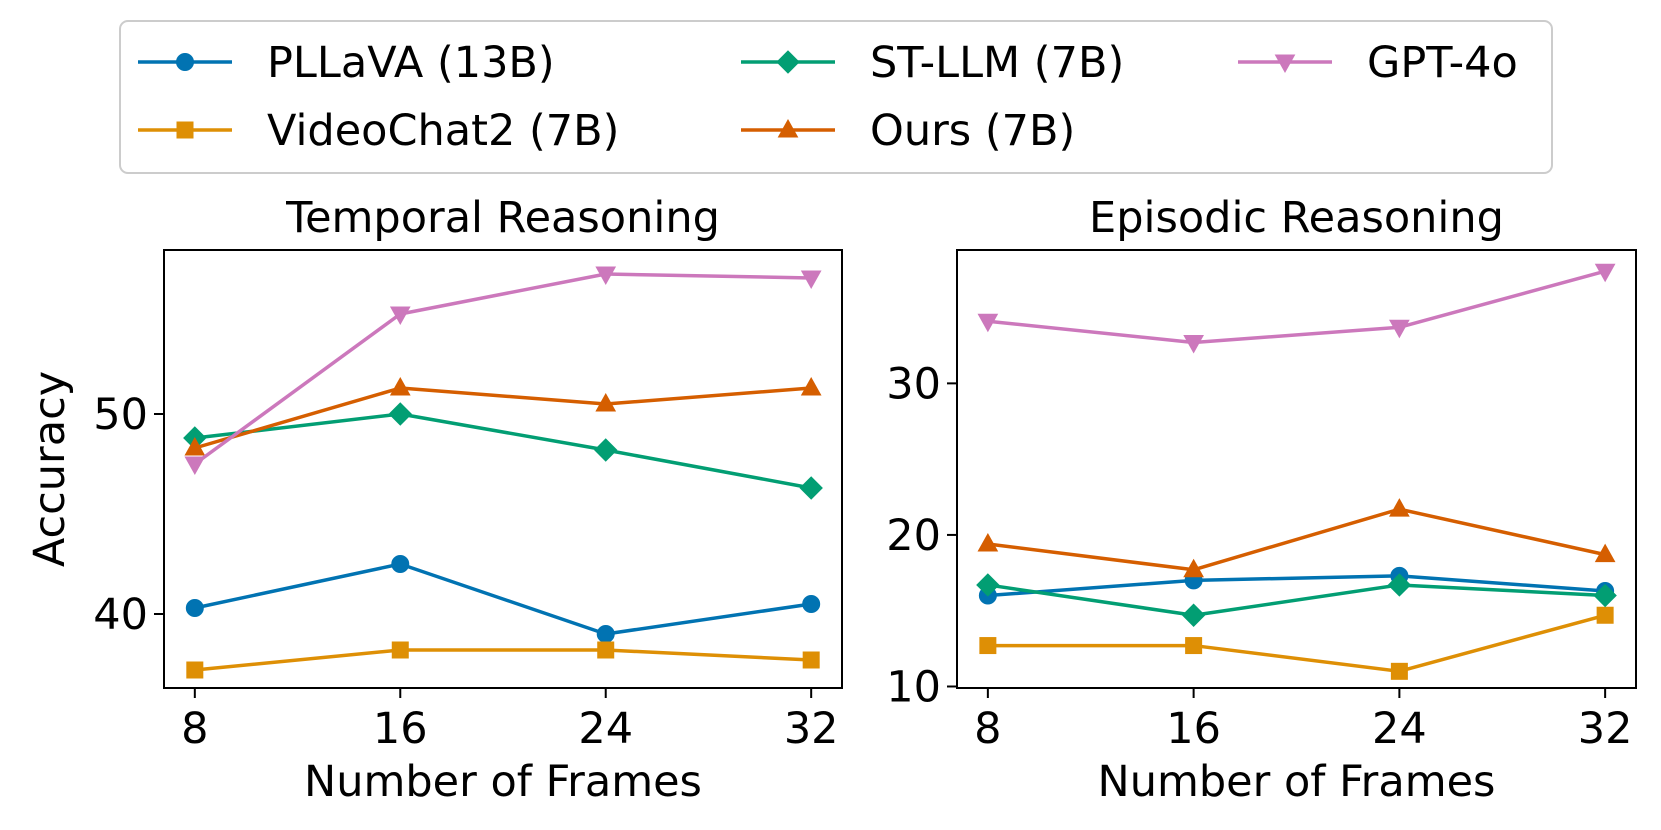 This screenshot has height=830, width=1661. What do you see at coordinates (411, 63) in the screenshot?
I see `legend-label: PLLaVA (13B)` at bounding box center [411, 63].